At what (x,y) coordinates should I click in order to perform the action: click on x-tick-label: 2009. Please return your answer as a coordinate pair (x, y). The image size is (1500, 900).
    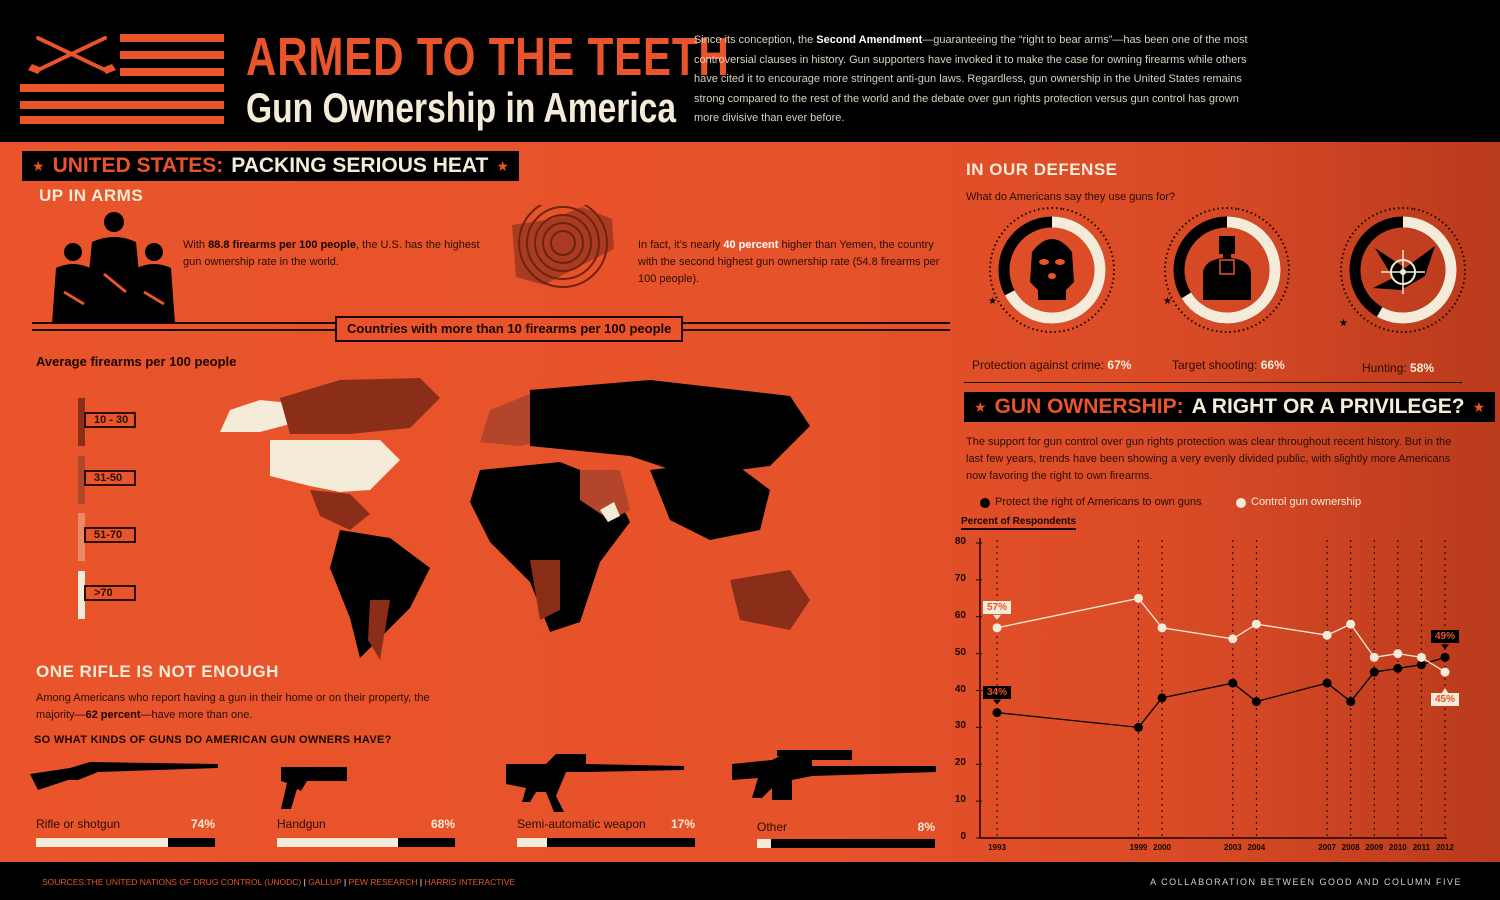
    Looking at the image, I should click on (1374, 847).